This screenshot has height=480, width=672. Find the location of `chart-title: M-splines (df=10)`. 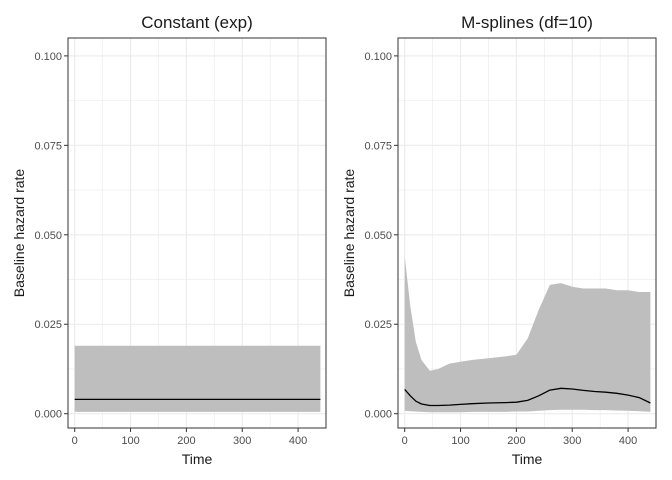

chart-title: M-splines (df=10) is located at coordinates (527, 22).